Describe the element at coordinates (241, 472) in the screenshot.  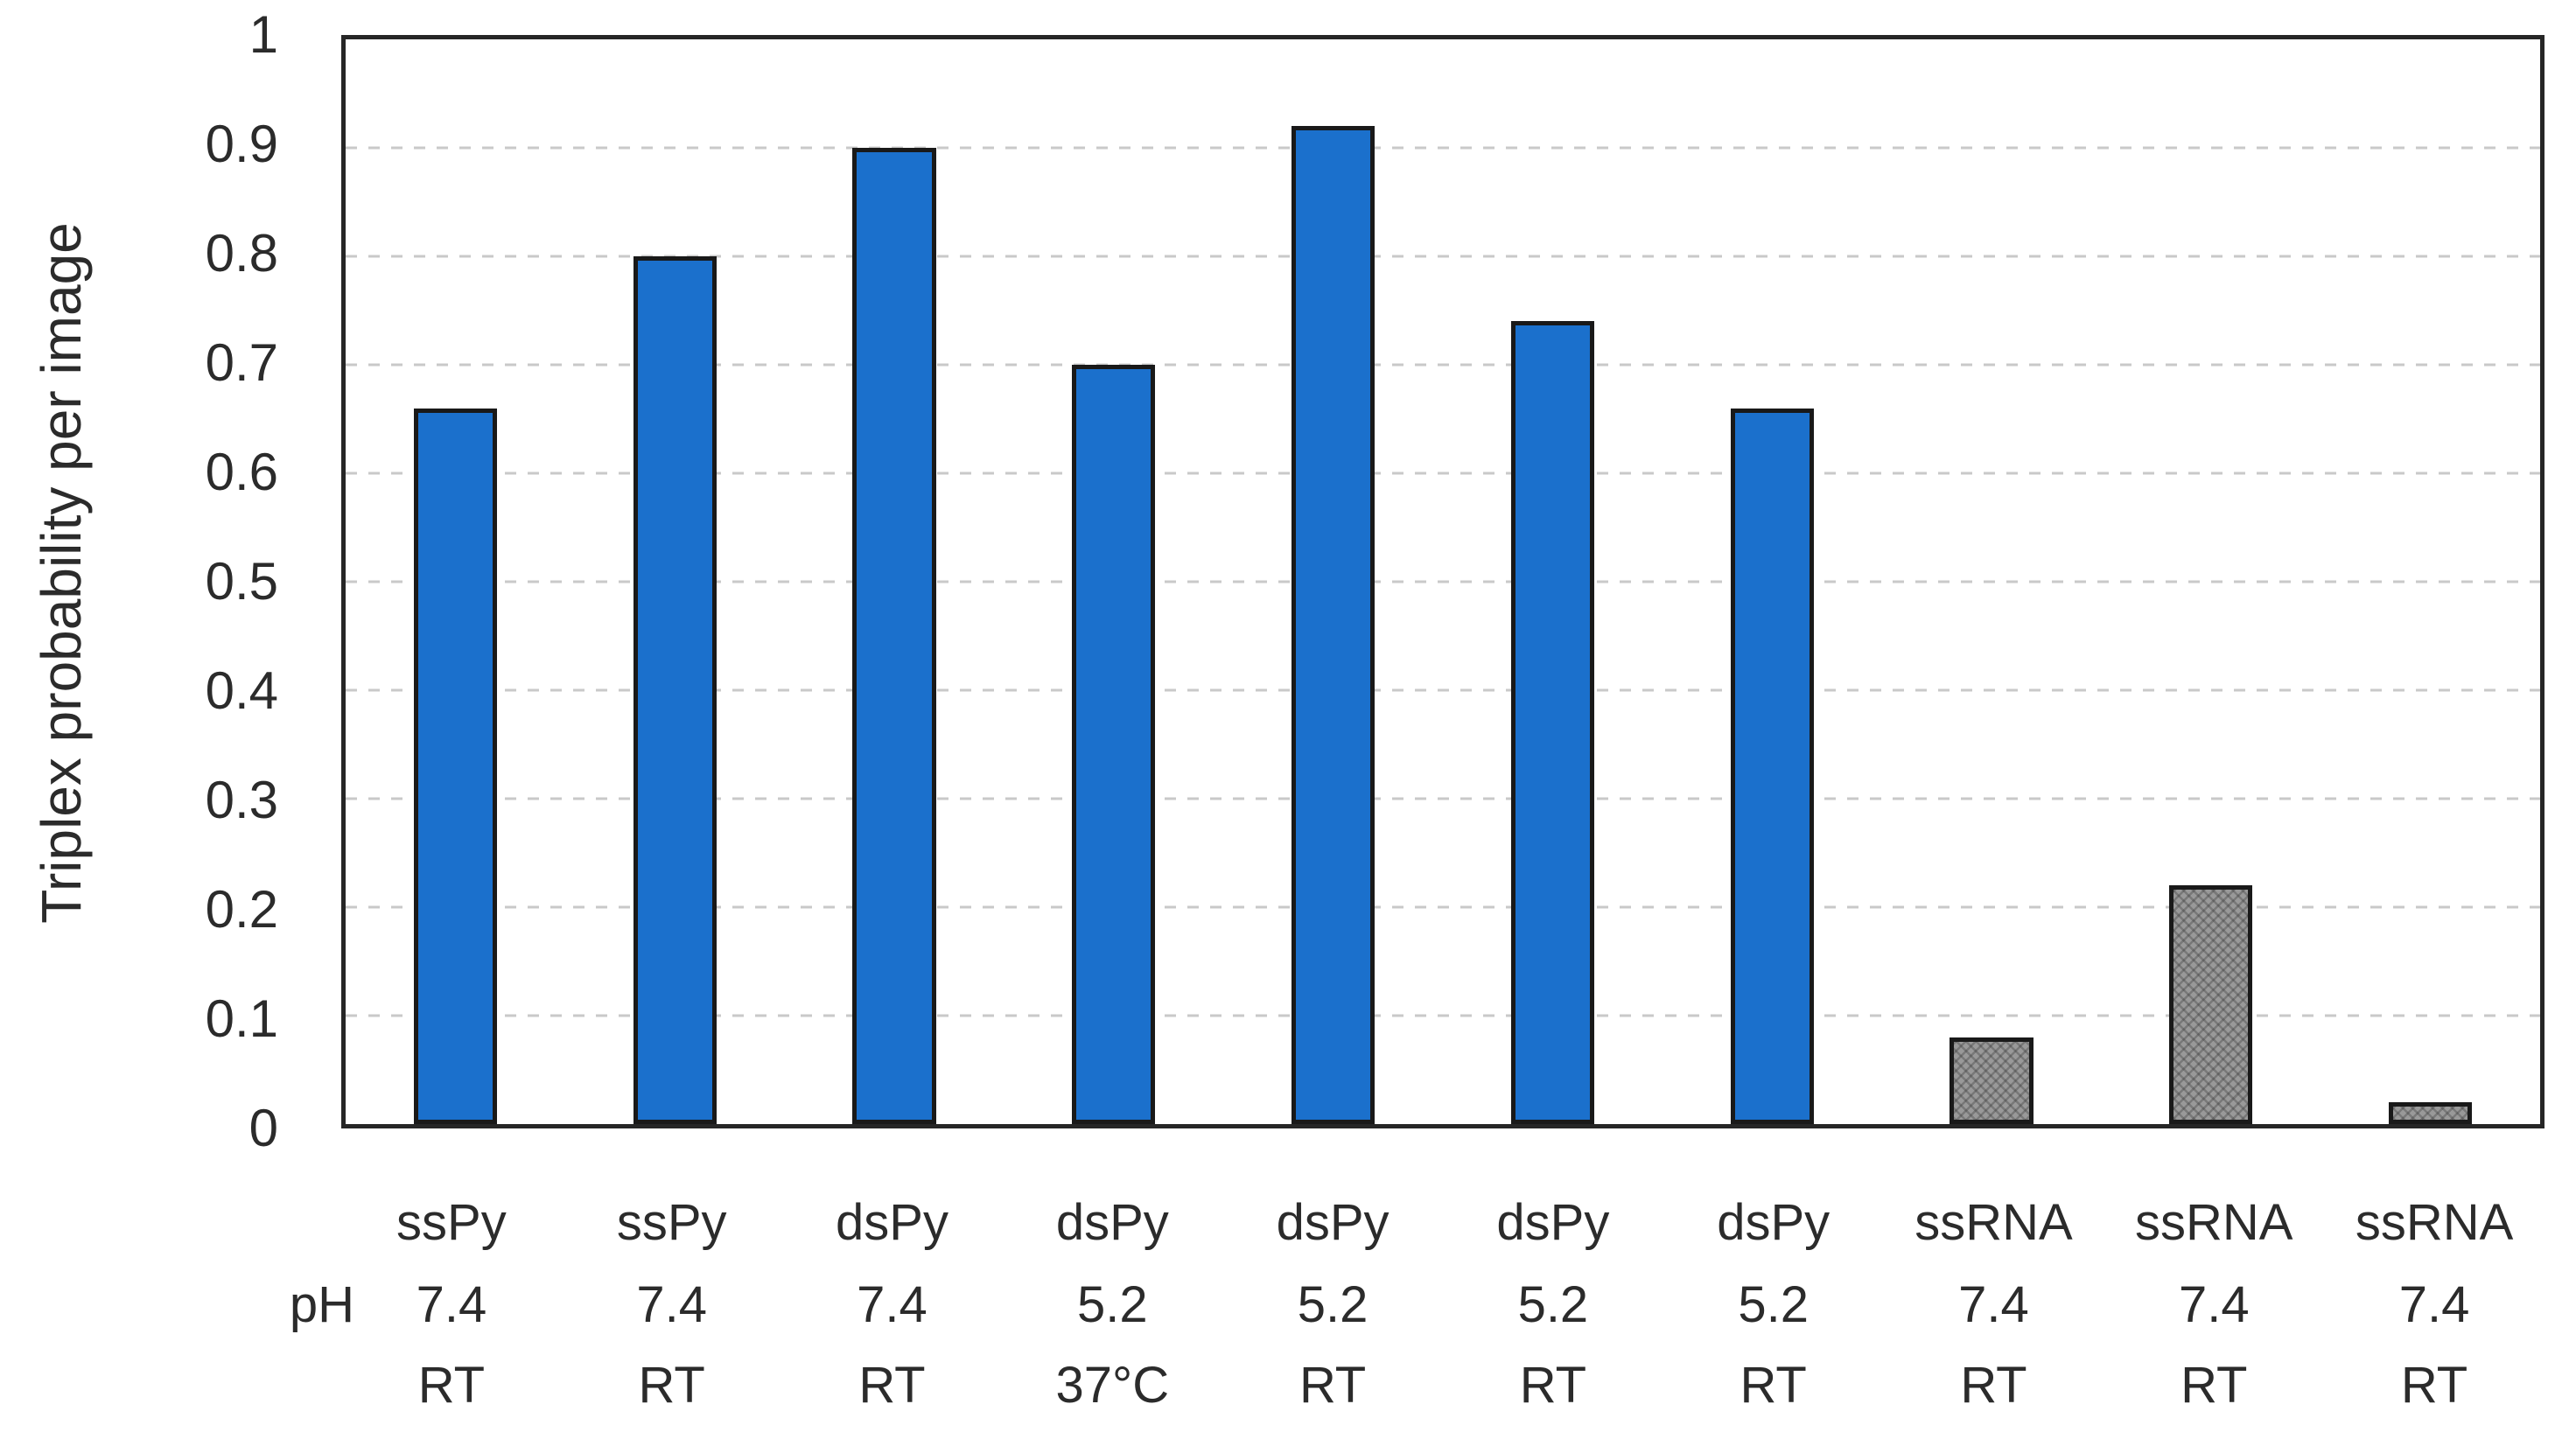
I see `y-tick-label: 0.6` at that location.